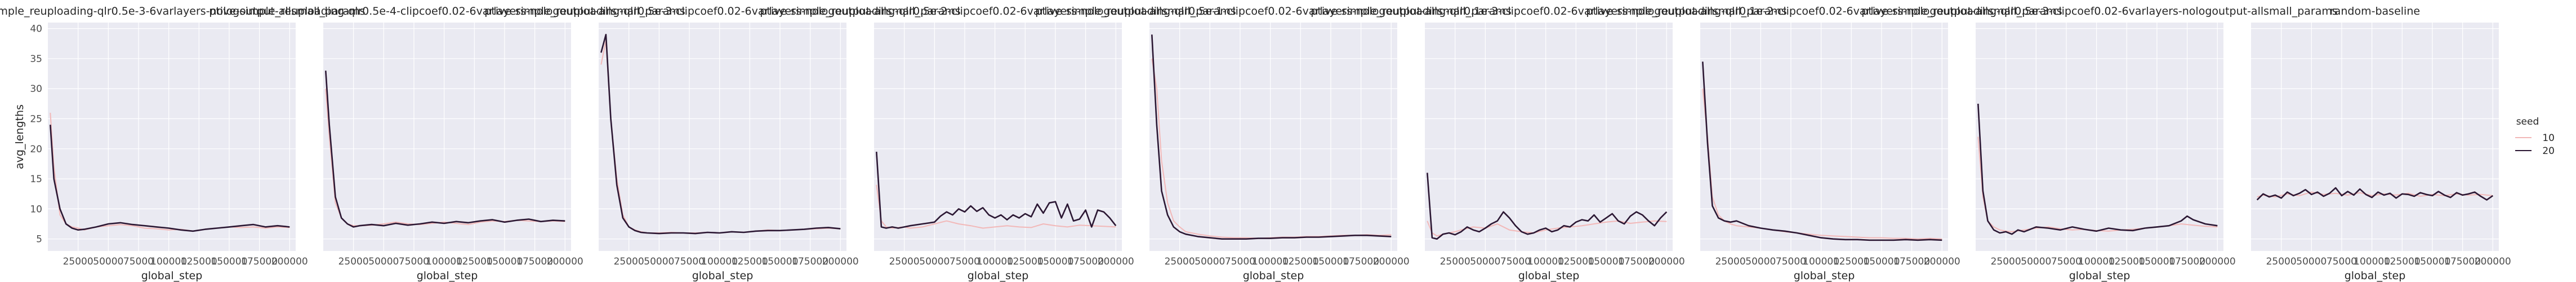 This screenshot has width=2576, height=282. Describe the element at coordinates (39, 239) in the screenshot. I see `y-tick-label: 5` at that location.